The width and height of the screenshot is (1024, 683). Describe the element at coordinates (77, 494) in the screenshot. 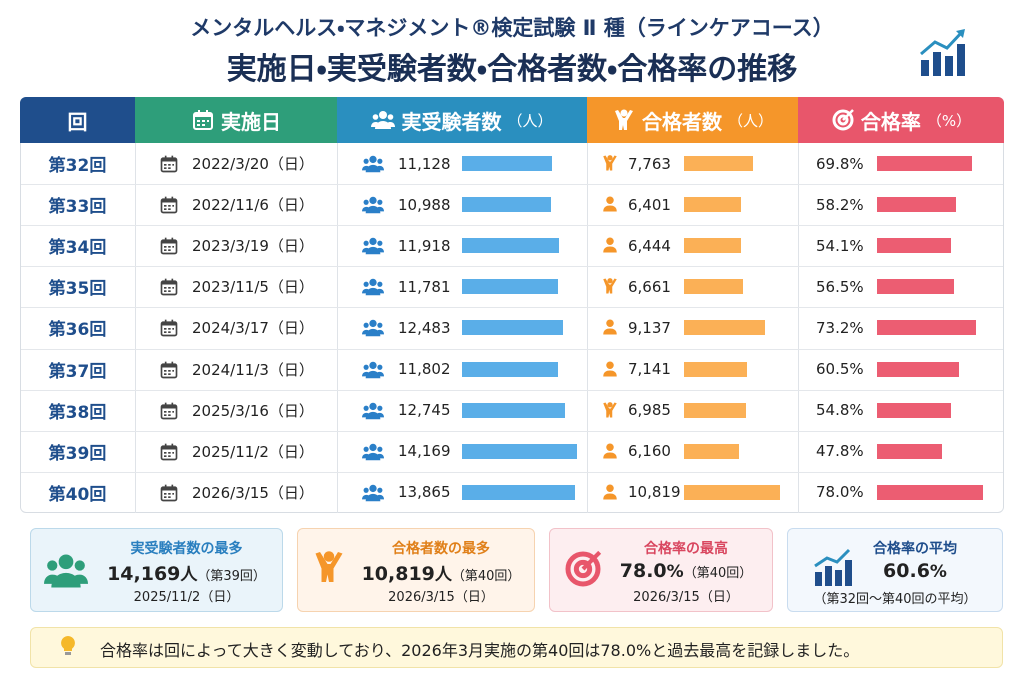

I see `round: 第40回` at that location.